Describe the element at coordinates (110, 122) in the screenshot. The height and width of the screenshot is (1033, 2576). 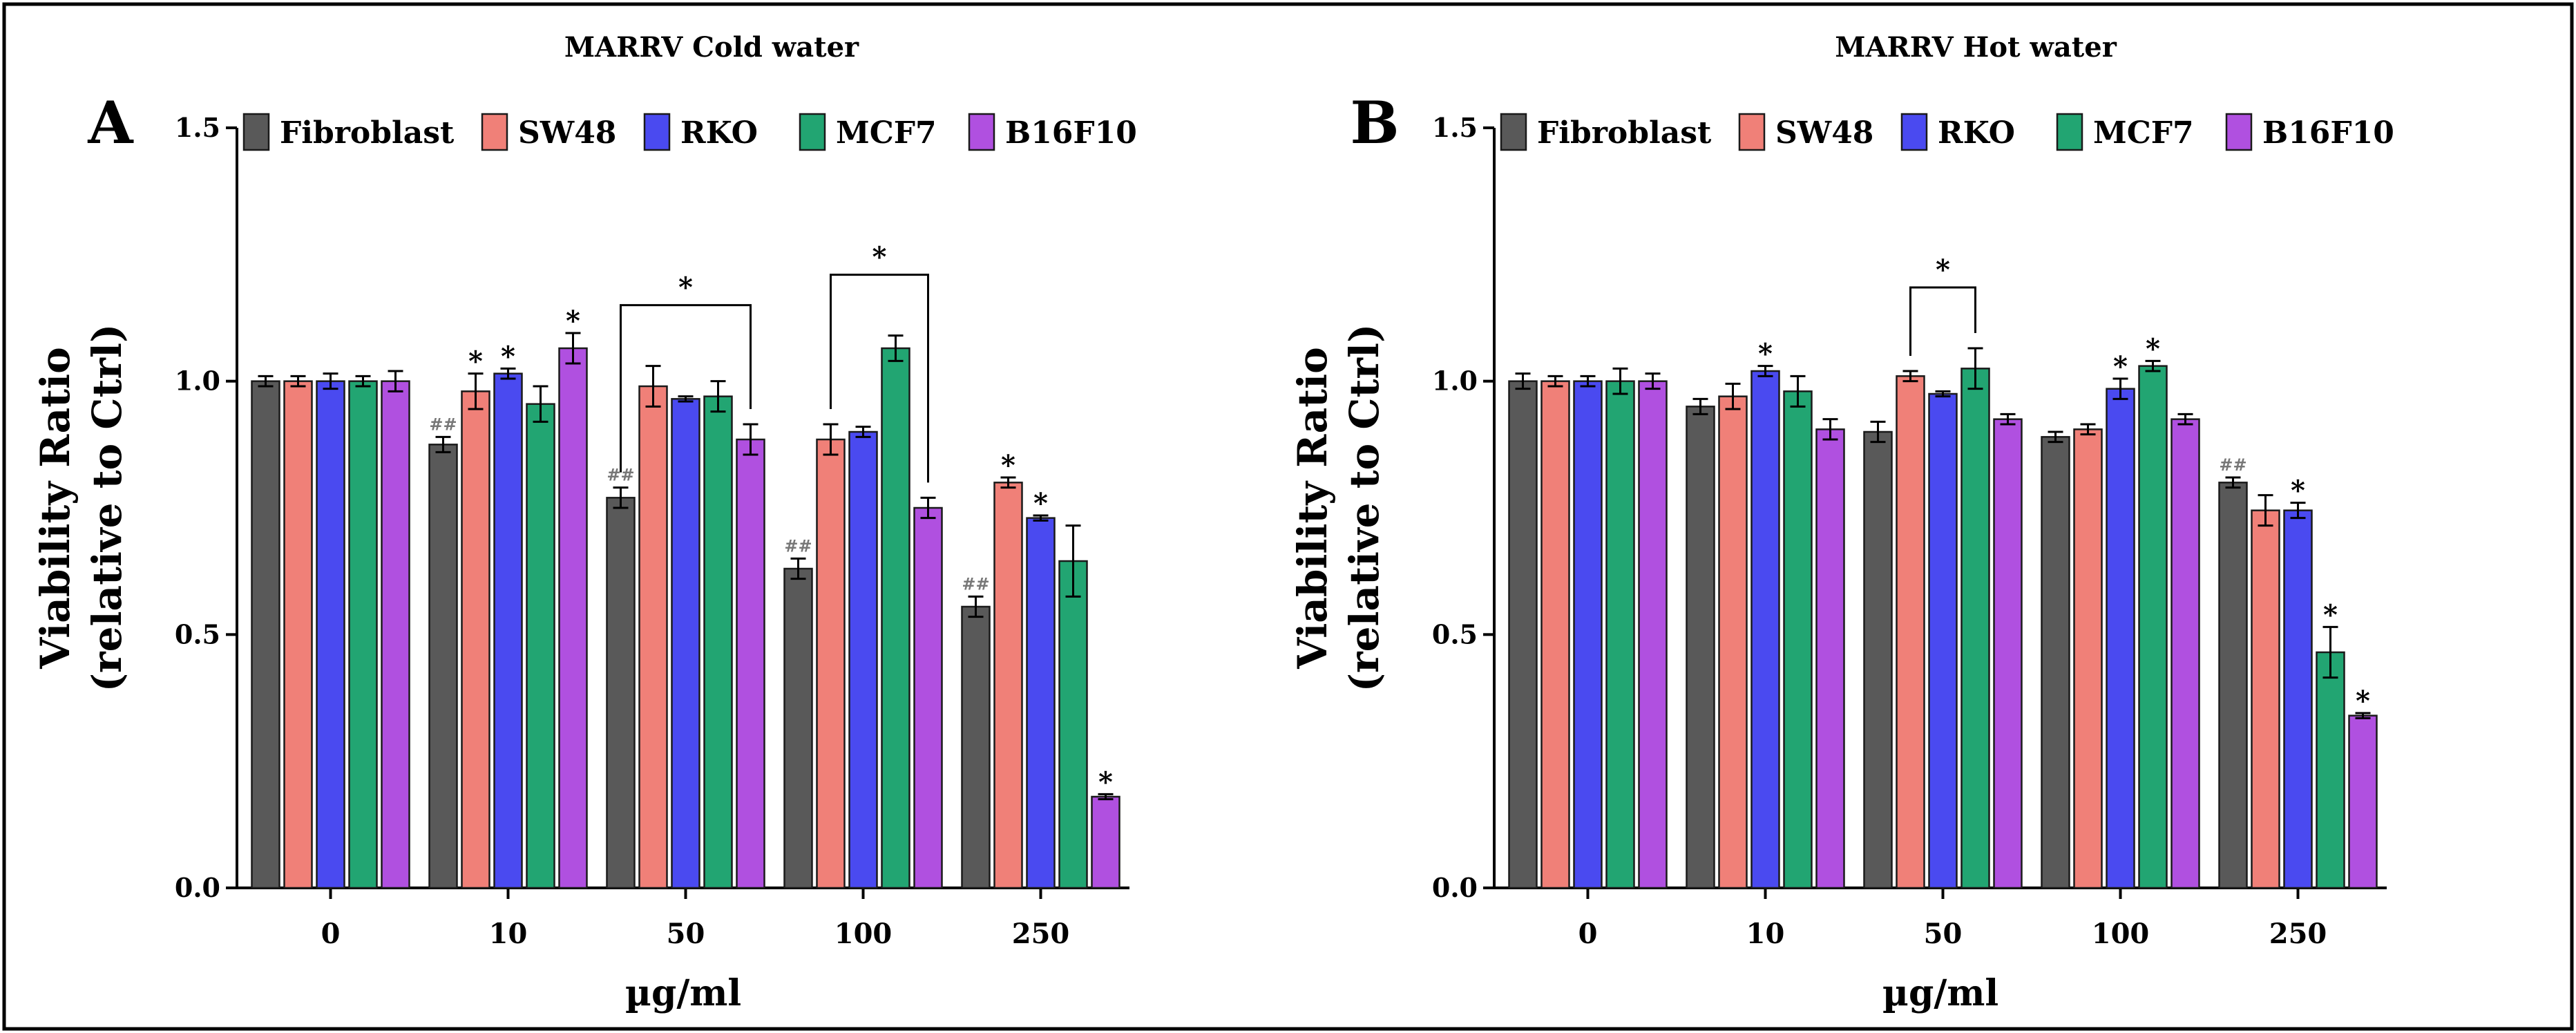
I see `panel-label: A` at that location.